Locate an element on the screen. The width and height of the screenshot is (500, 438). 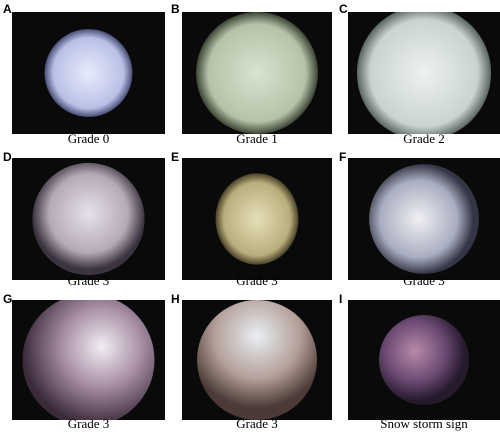
panel-letter: C is located at coordinates (343, 9).